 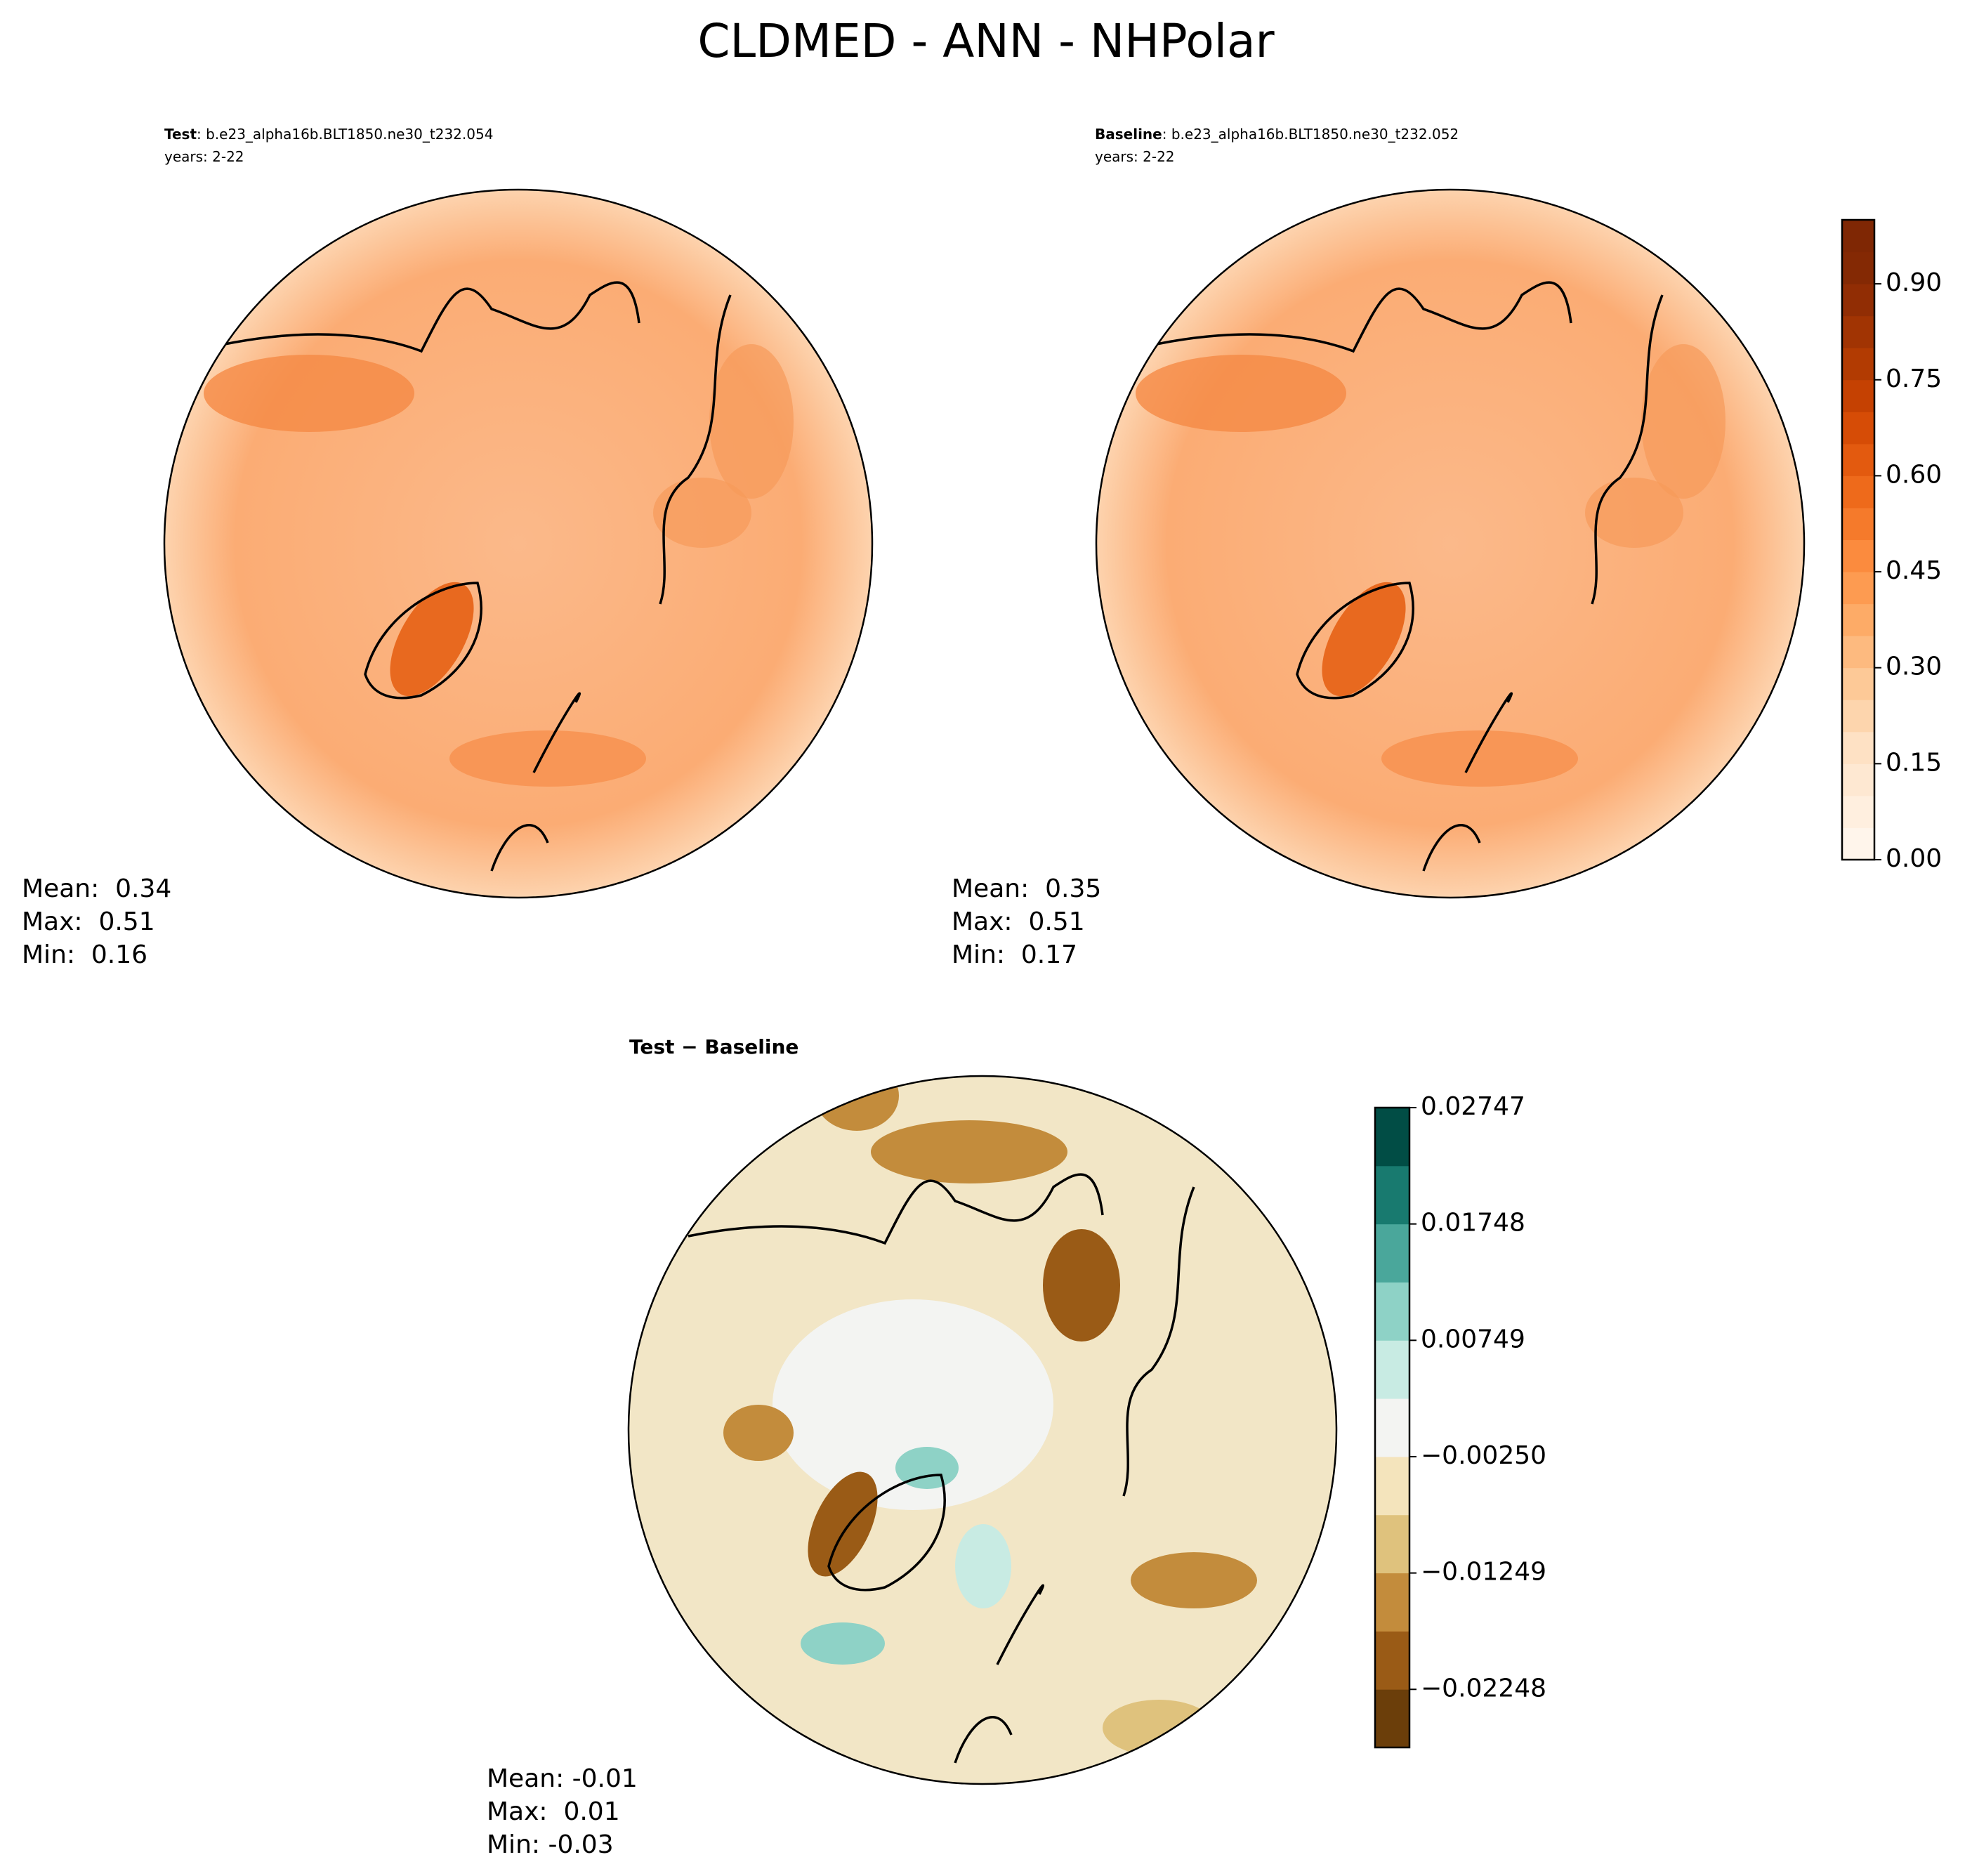 What do you see at coordinates (518, 544) in the screenshot?
I see `map-test` at bounding box center [518, 544].